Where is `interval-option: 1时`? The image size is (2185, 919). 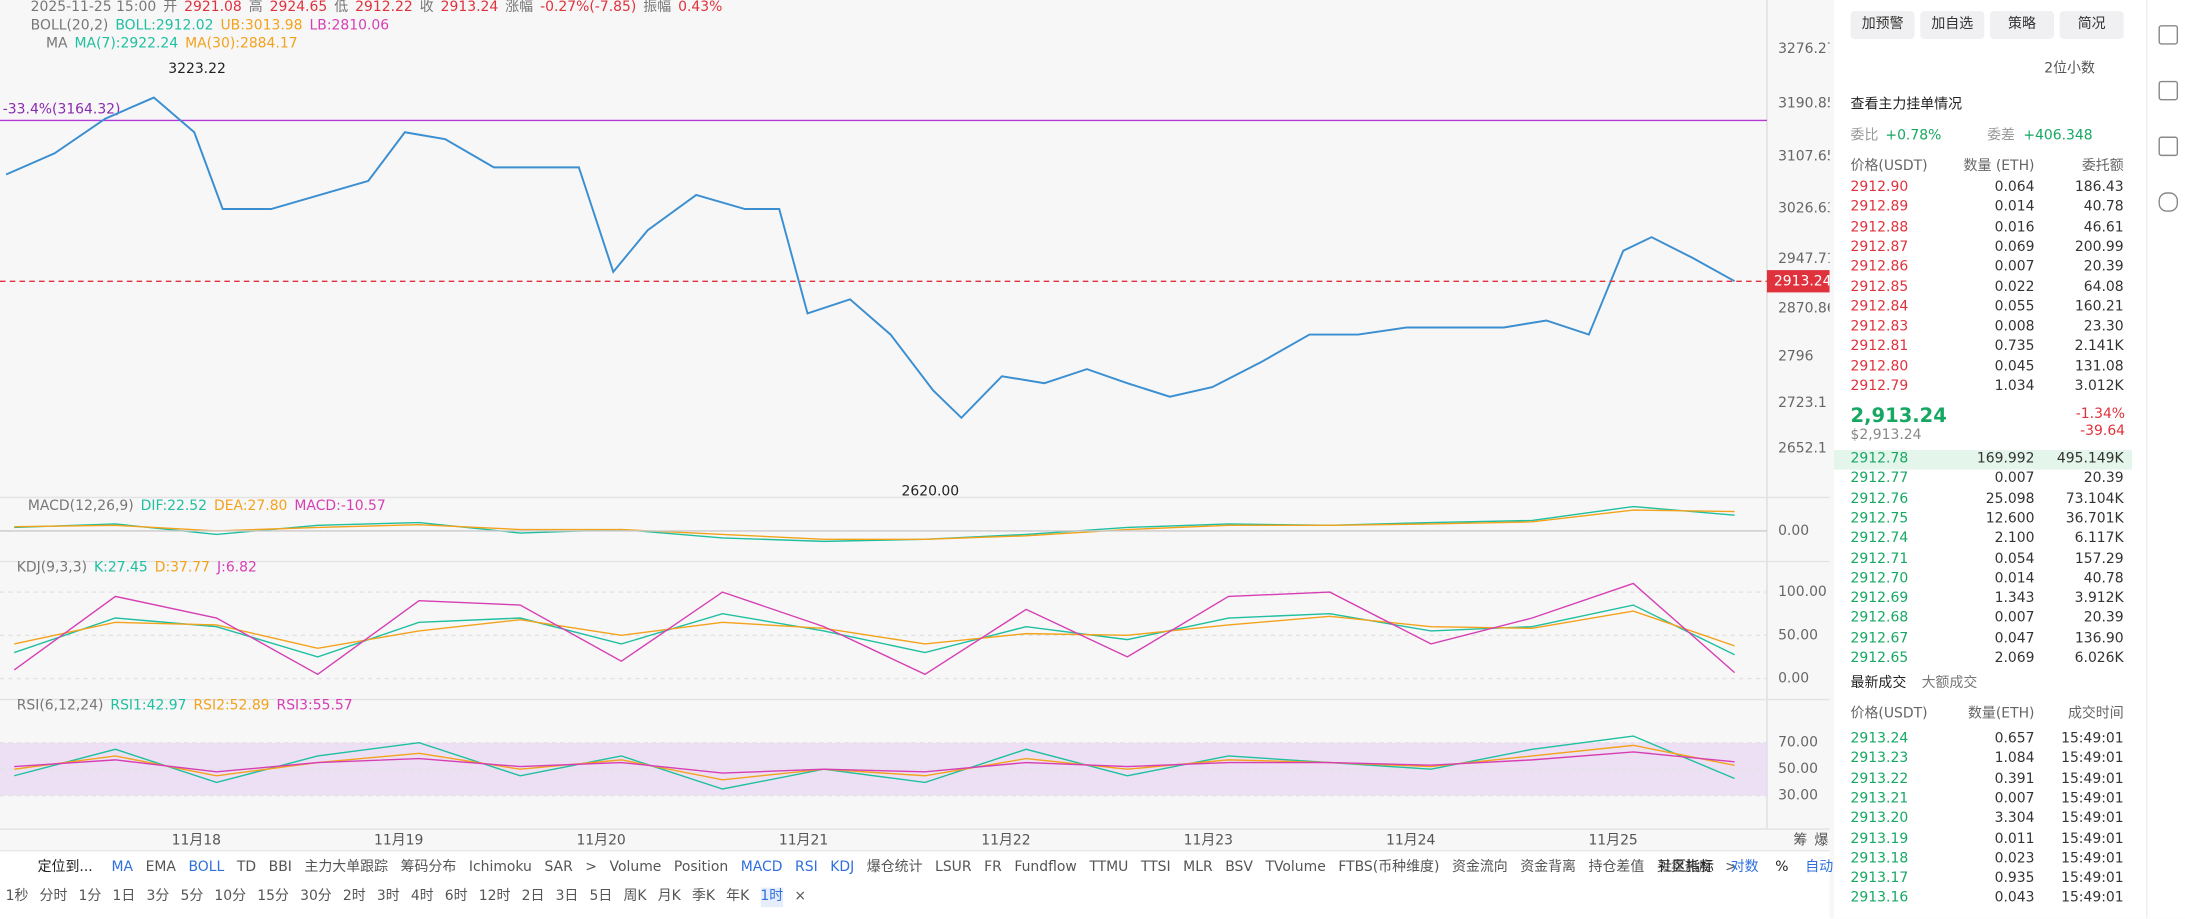 interval-option: 1时 is located at coordinates (772, 897).